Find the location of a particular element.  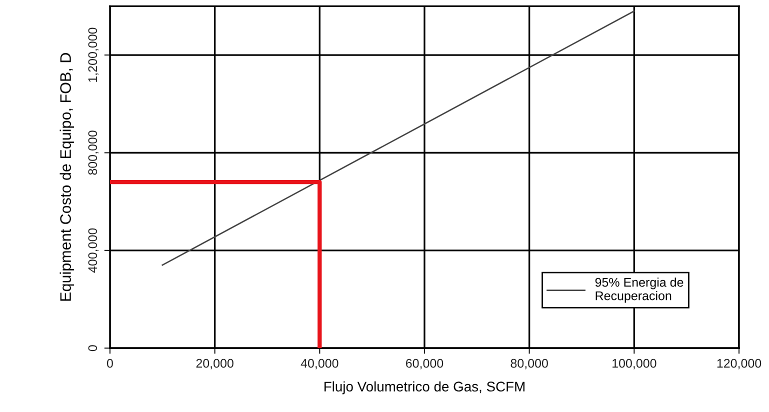

y-tick-label: 800,000 is located at coordinates (93, 152).